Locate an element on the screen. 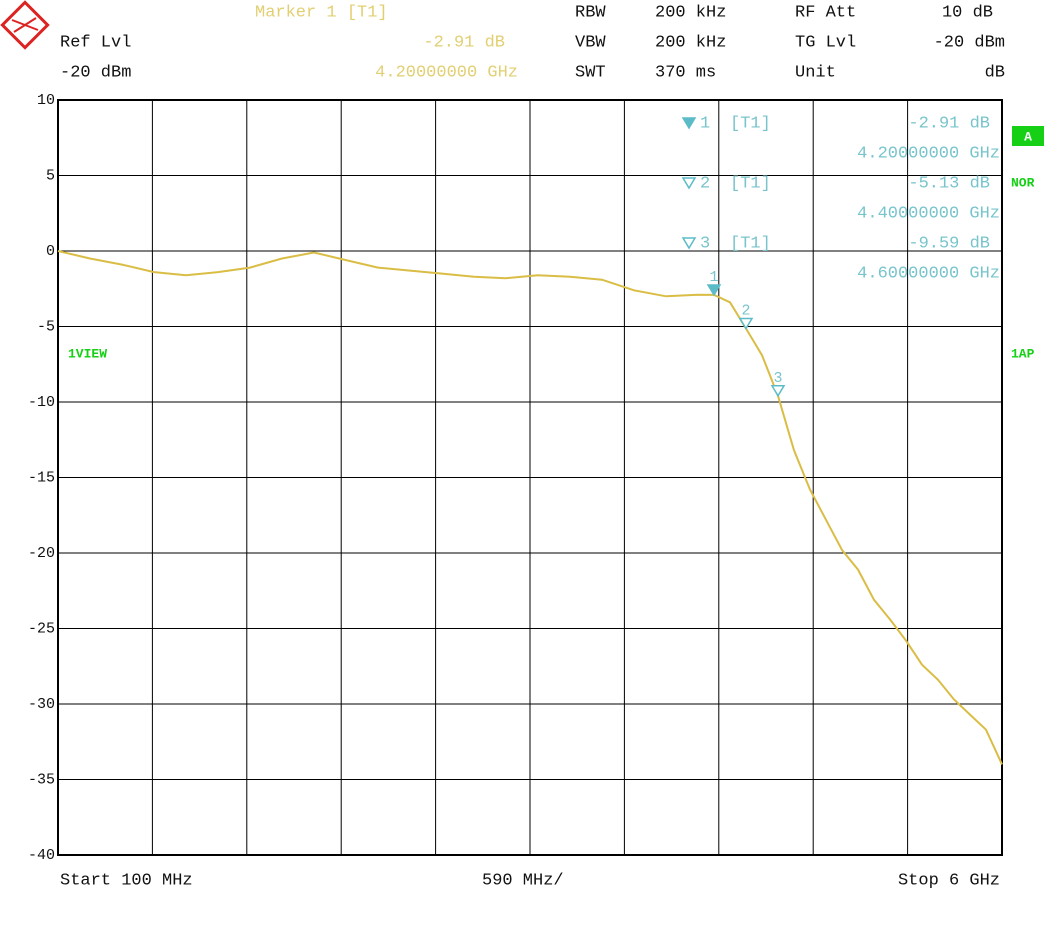  view: 1VIEW is located at coordinates (87, 353).